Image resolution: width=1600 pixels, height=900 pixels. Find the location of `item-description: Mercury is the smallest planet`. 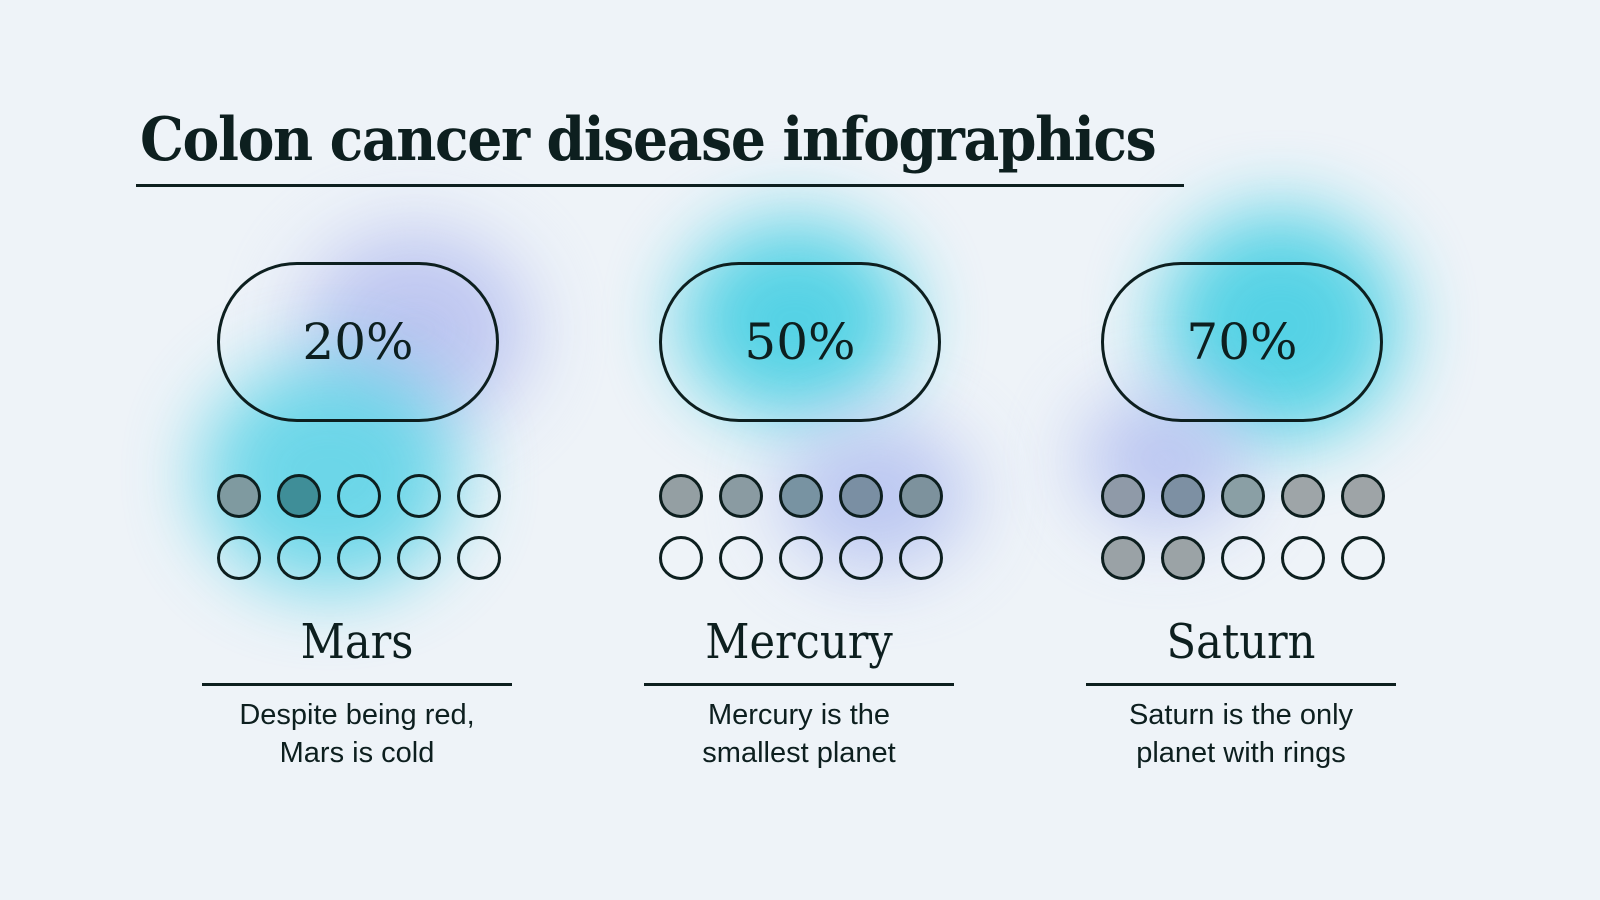

item-description: Mercury is the smallest planet is located at coordinates (799, 734).